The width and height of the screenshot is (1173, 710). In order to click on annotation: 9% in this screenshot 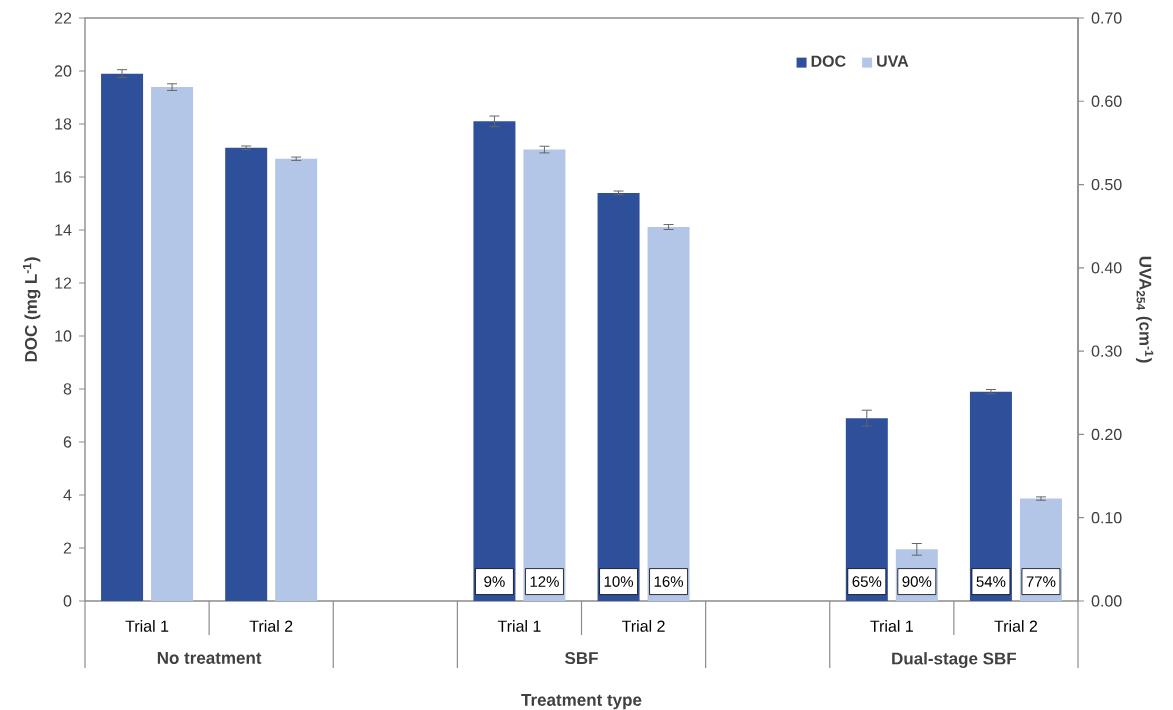, I will do `click(494, 581)`.